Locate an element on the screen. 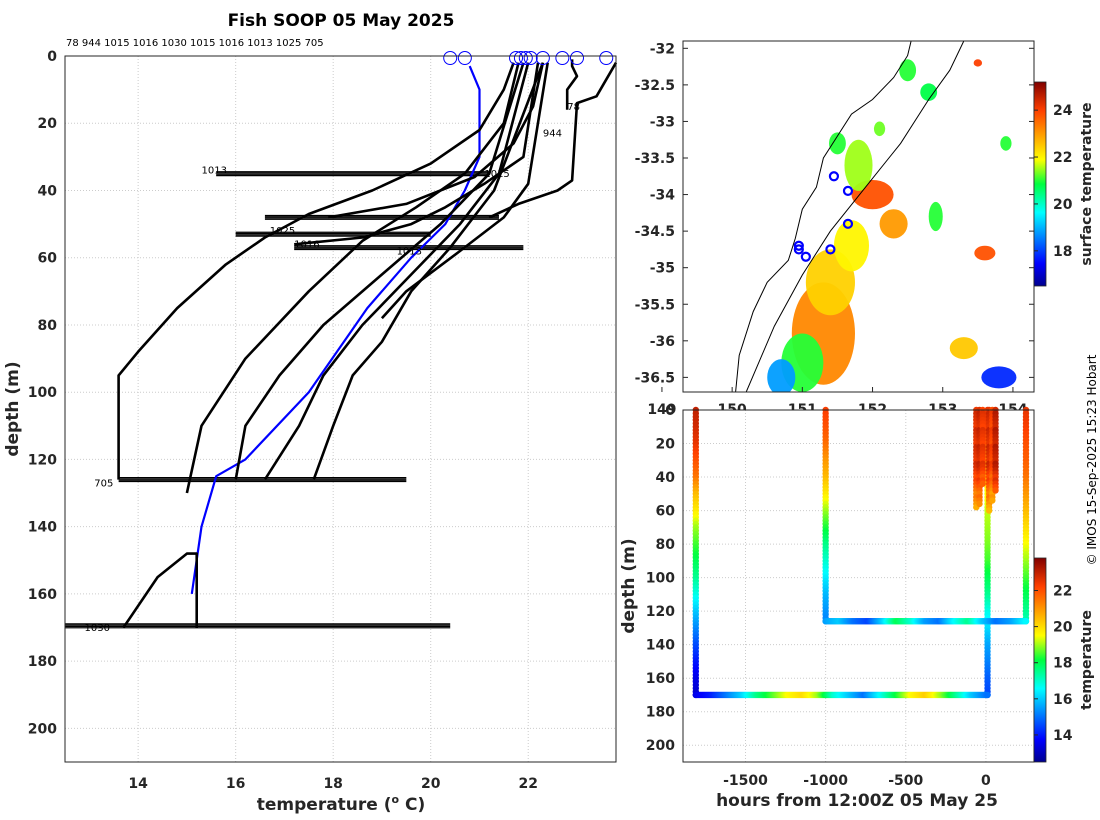 This screenshot has height=820, width=1100. map-y-tick-label: -36.5 is located at coordinates (655, 378).